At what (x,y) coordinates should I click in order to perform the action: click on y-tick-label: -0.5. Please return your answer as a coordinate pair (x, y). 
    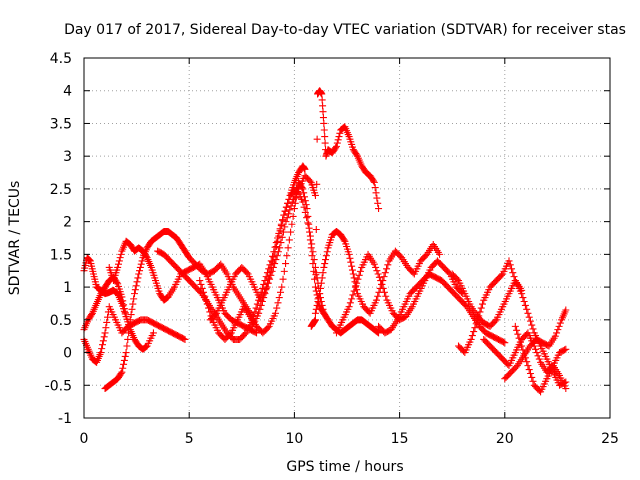
    Looking at the image, I should click on (58, 386).